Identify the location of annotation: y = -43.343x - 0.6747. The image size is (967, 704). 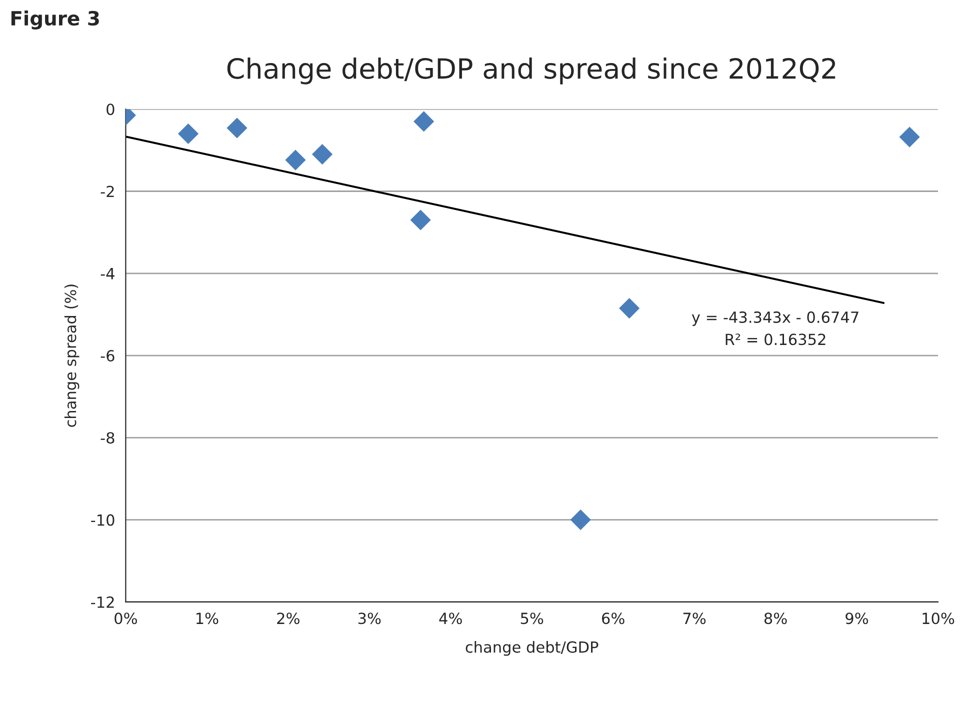
(775, 318).